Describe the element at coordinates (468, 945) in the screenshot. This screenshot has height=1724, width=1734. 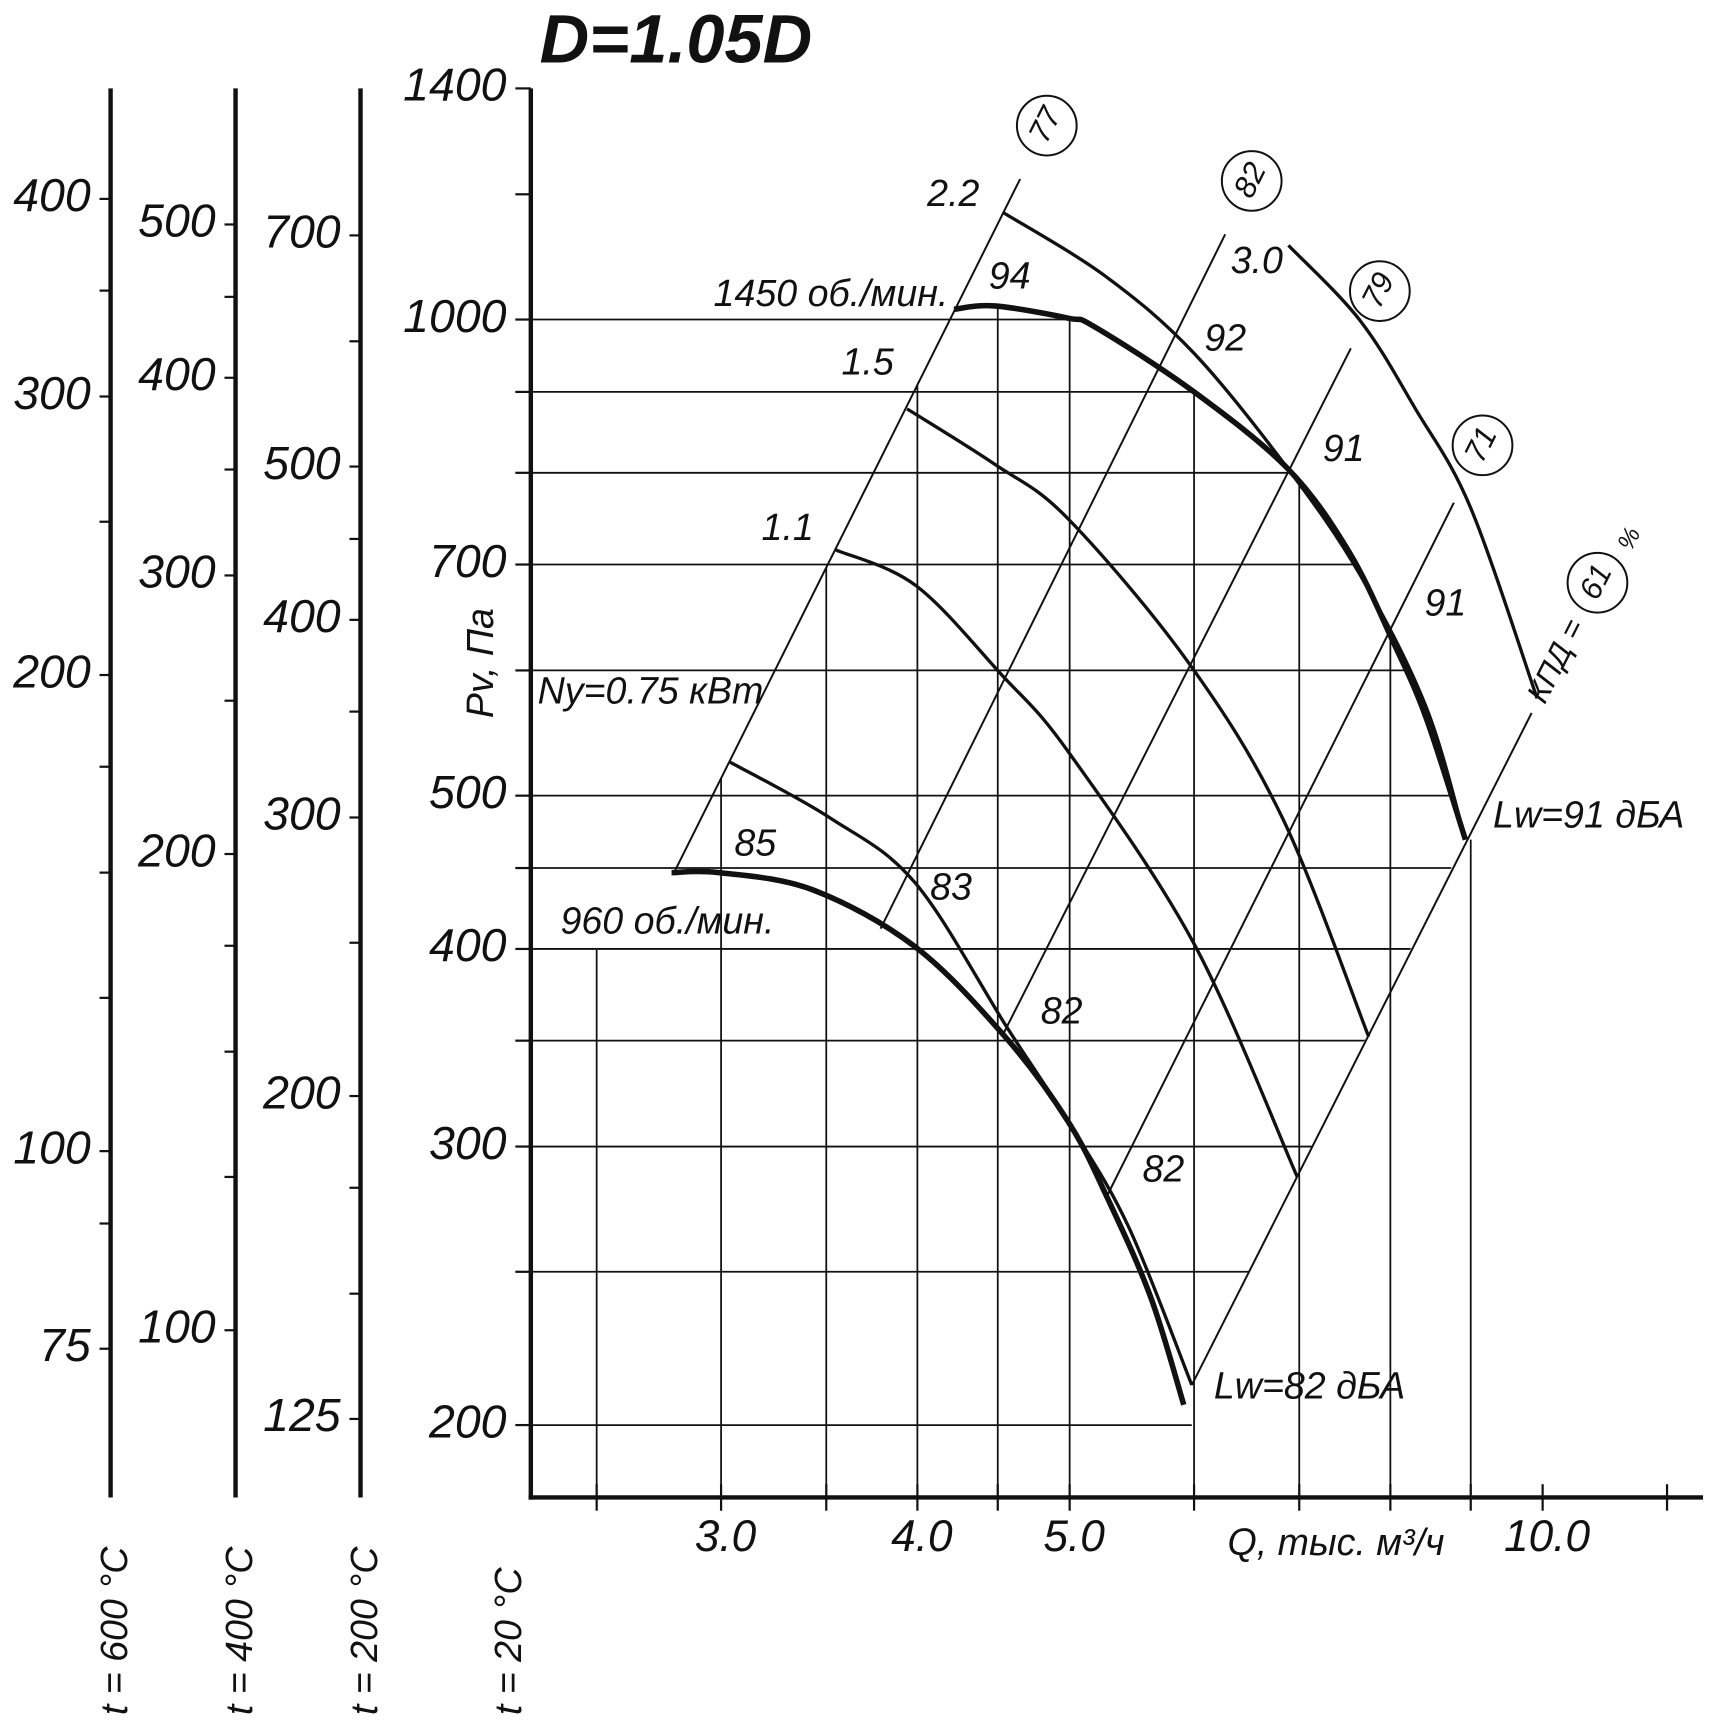
I see `y-tick-label: 400` at that location.